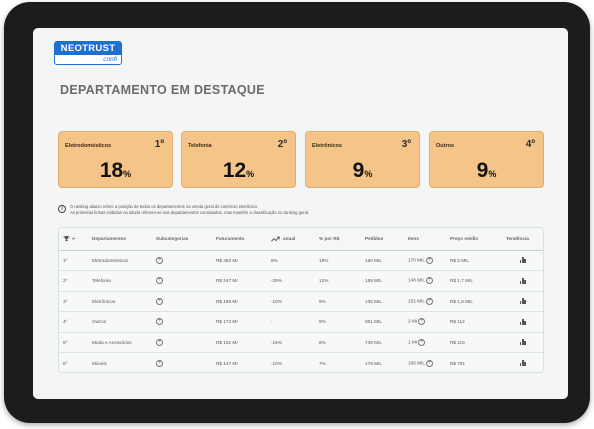 The width and height of the screenshot is (594, 429). What do you see at coordinates (227, 363) in the screenshot?
I see `row-faturamento: R$ 147 MI` at bounding box center [227, 363].